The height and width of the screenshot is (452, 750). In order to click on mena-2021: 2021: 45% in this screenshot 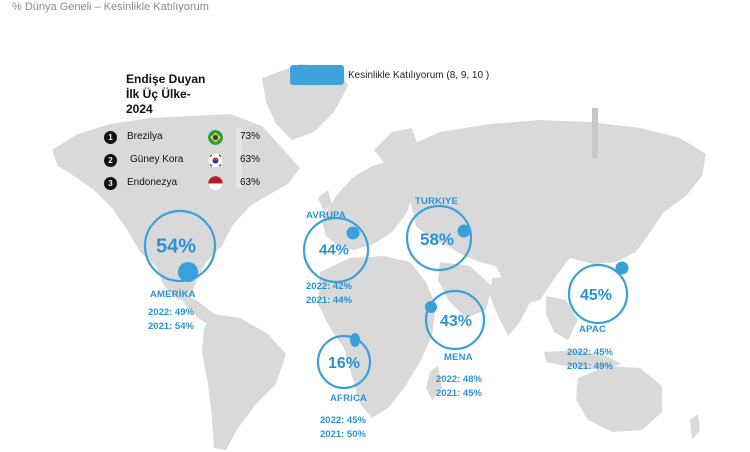, I will do `click(459, 393)`.